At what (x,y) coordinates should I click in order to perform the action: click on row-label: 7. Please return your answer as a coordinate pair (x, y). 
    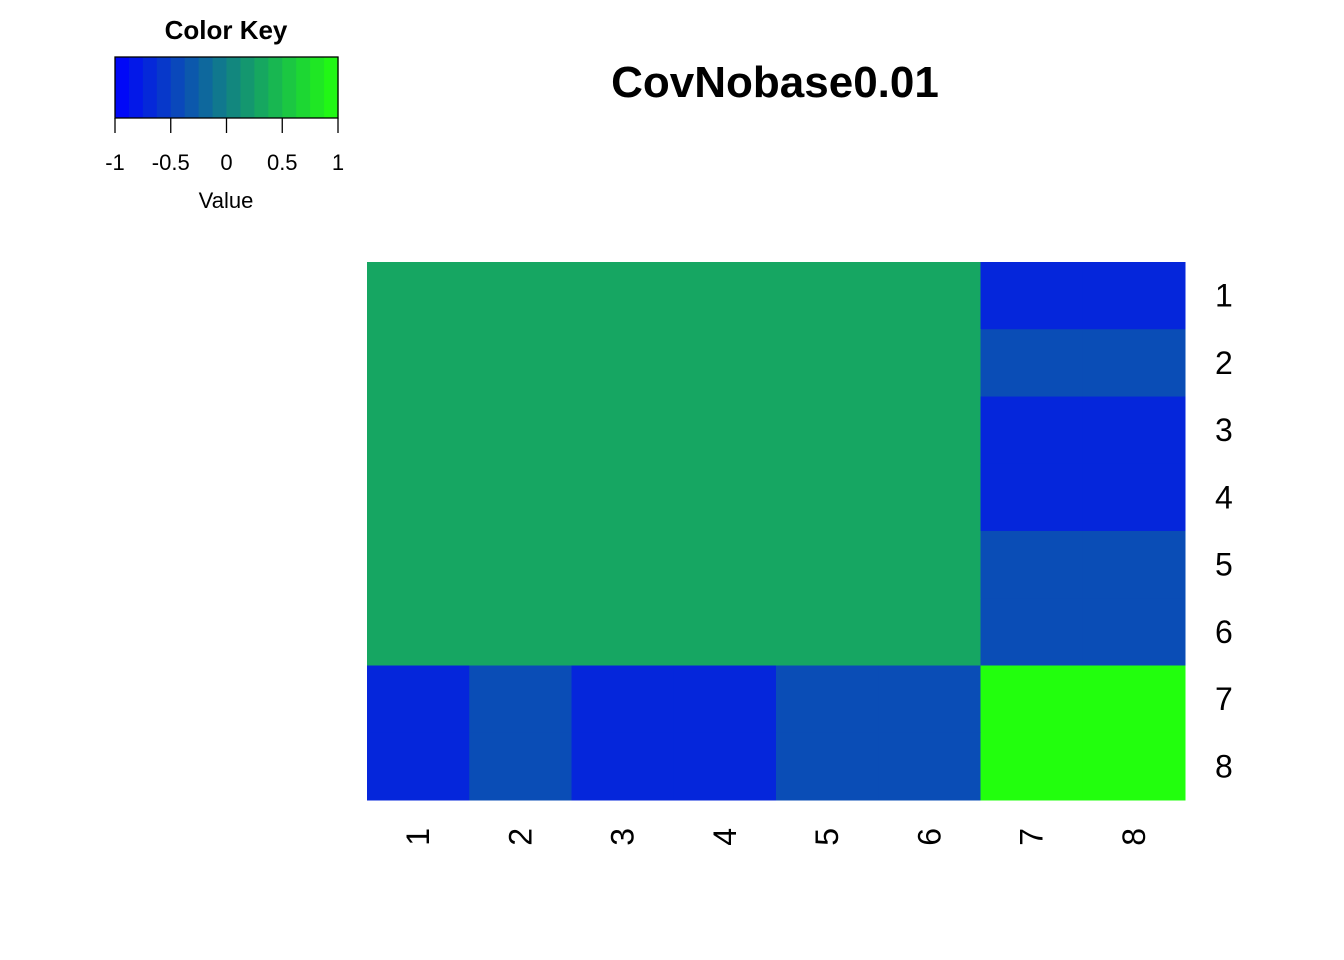
    Looking at the image, I should click on (1224, 699).